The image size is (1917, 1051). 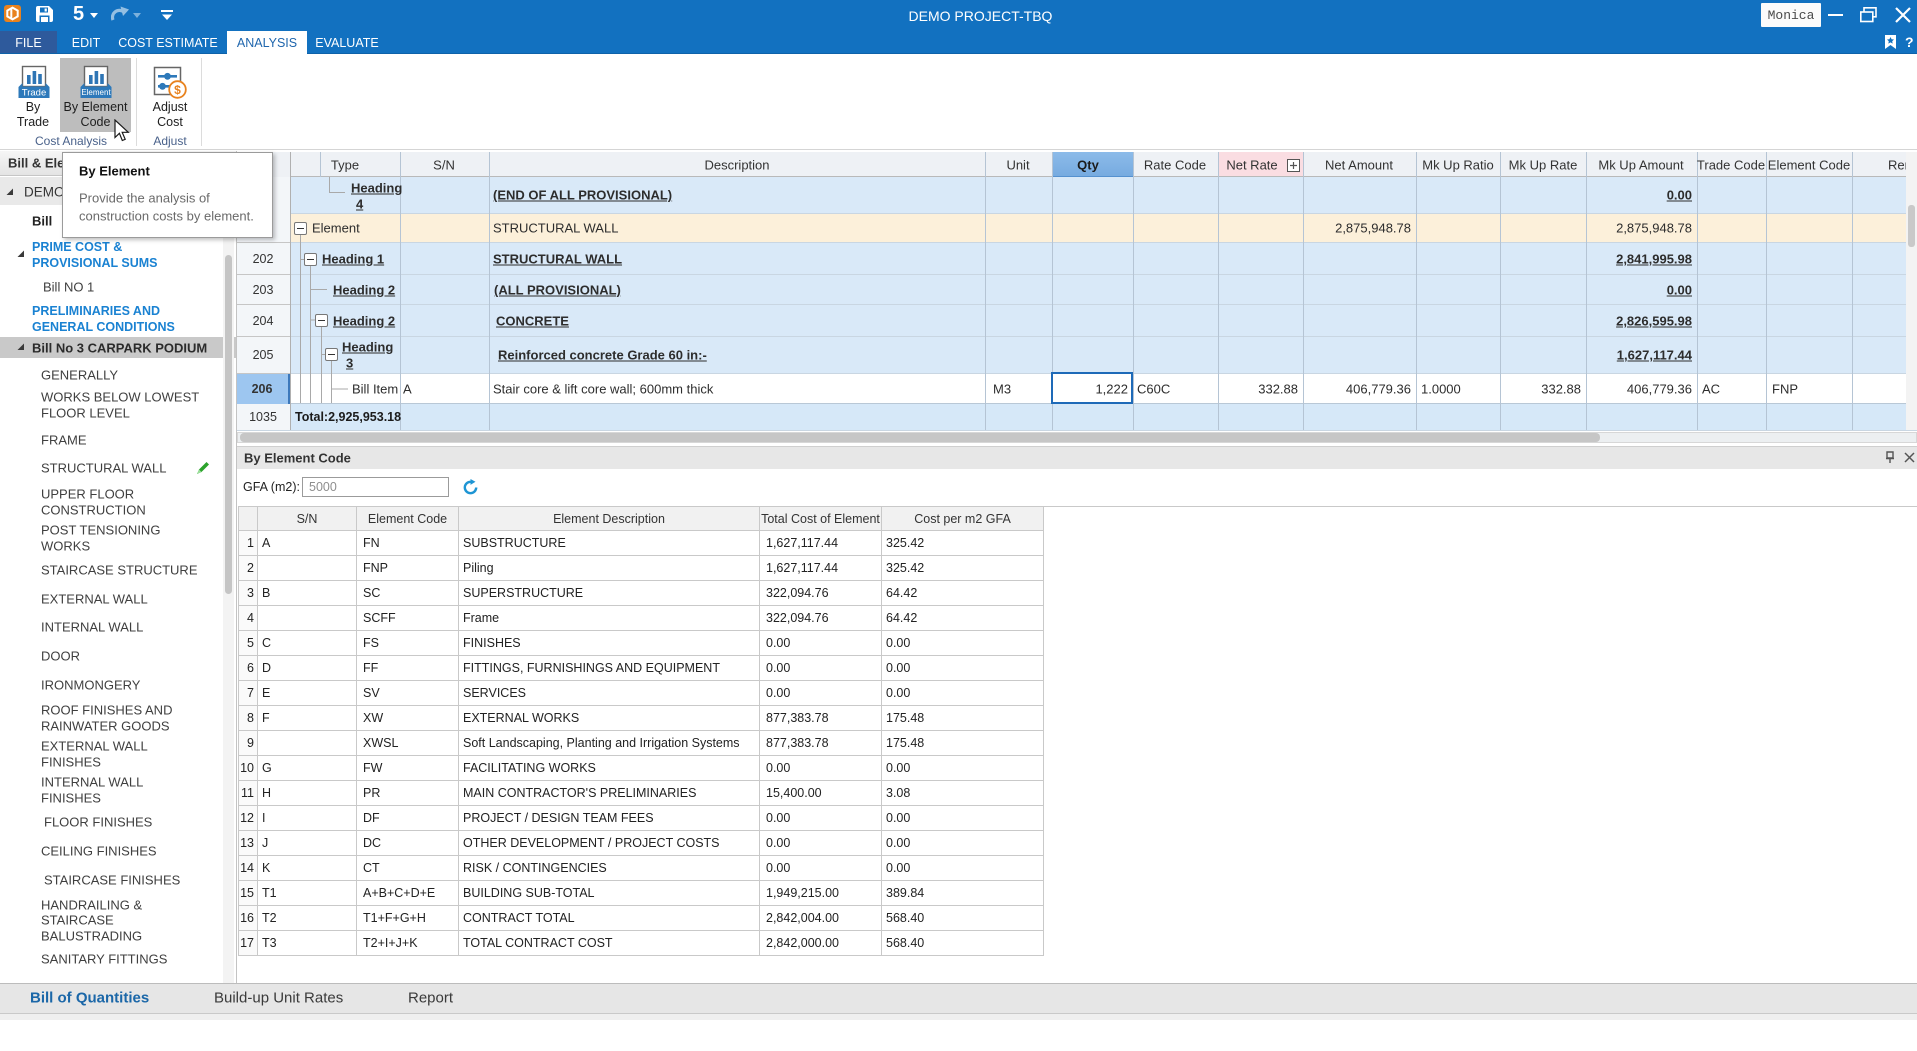 I want to click on svg-text: Element, so click(x=96, y=92).